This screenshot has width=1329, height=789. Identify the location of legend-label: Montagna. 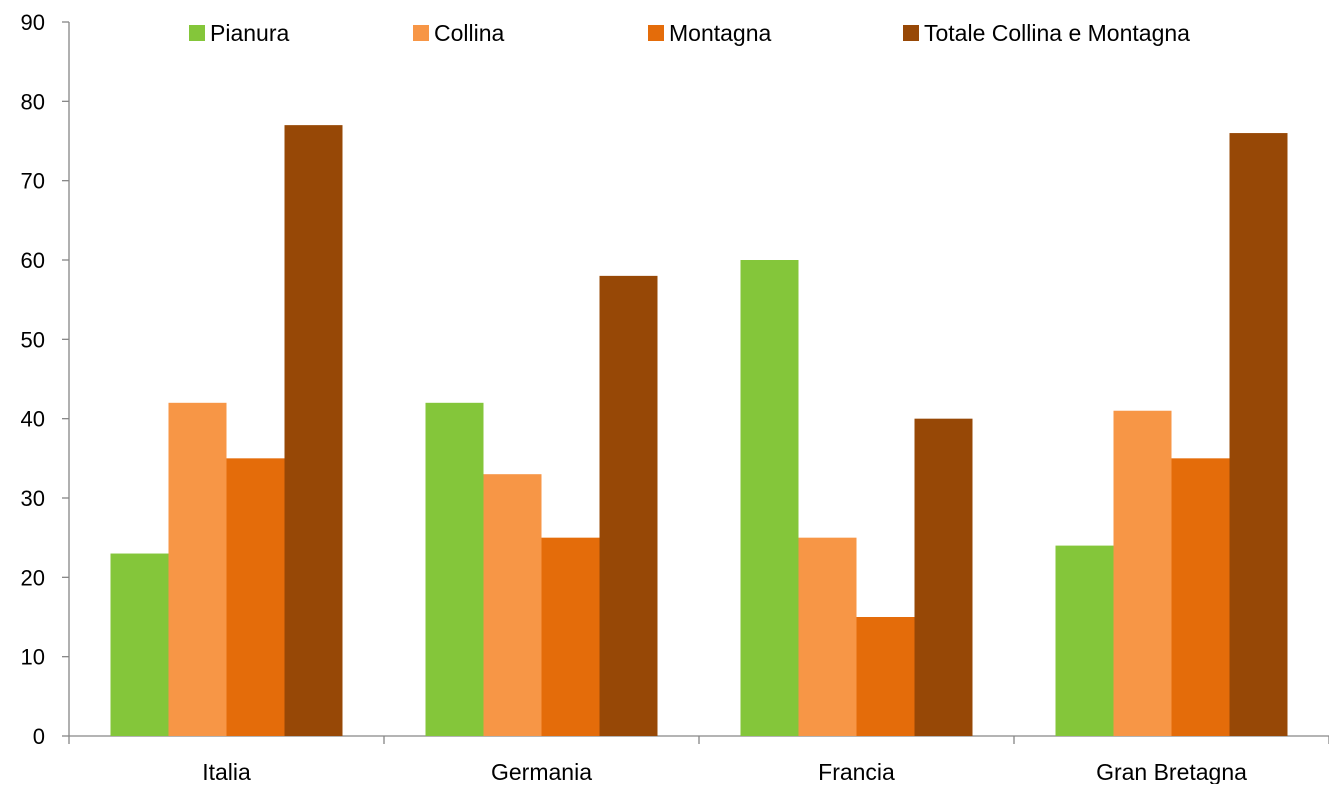
(720, 33).